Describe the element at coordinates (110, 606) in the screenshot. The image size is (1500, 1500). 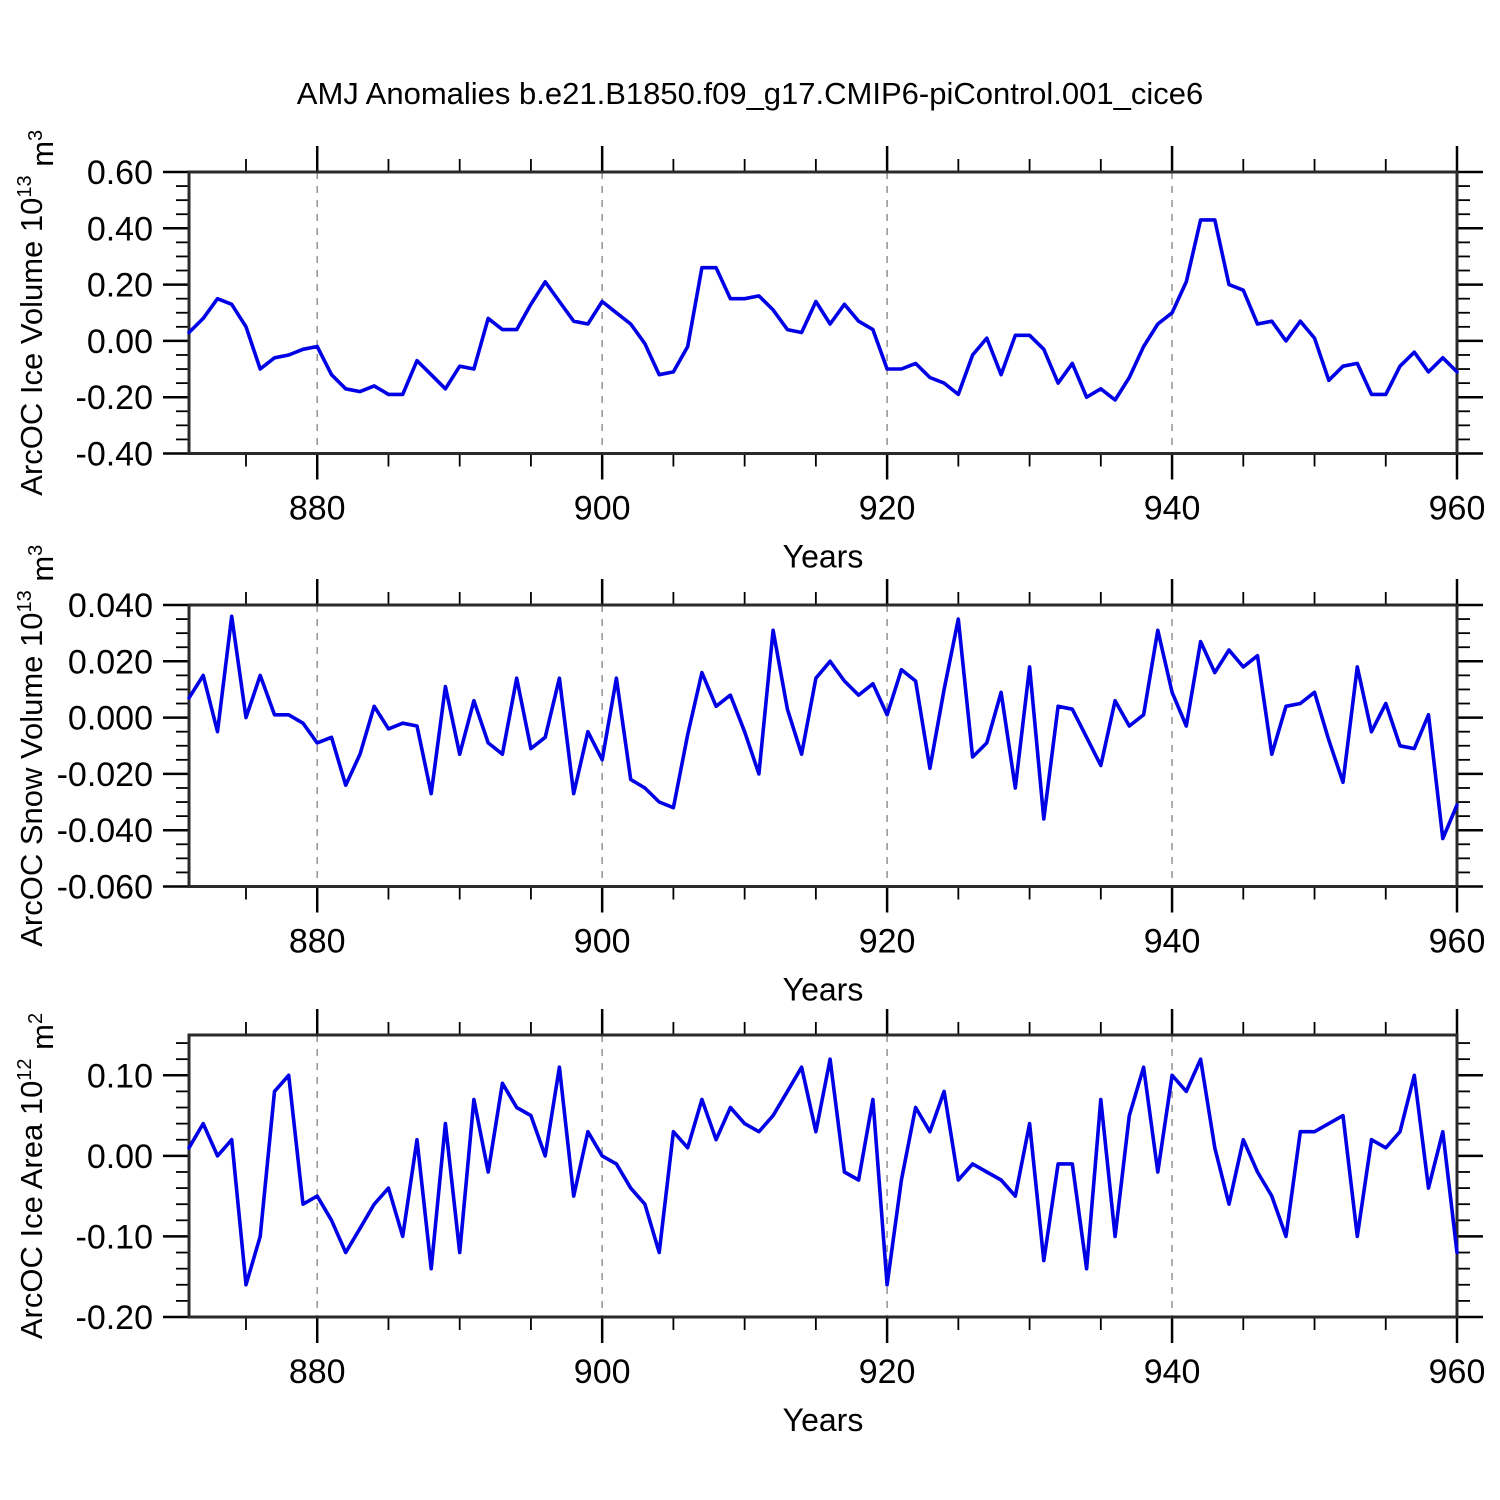
I see `y-tick-label: 0.040` at that location.